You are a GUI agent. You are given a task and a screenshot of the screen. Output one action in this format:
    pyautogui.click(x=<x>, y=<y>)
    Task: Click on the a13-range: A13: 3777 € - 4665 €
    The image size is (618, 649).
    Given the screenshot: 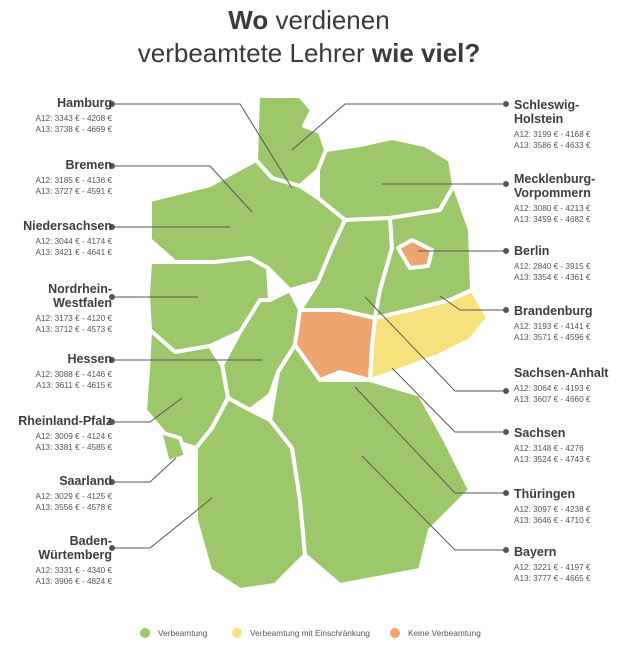 What is the action you would take?
    pyautogui.click(x=552, y=578)
    